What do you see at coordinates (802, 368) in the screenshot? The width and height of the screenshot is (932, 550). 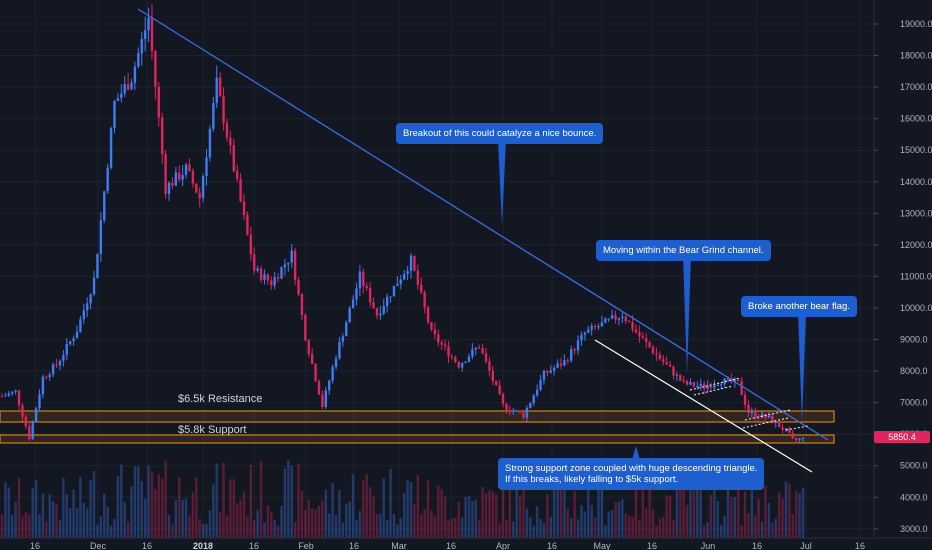 I see `callout-3-pointer` at bounding box center [802, 368].